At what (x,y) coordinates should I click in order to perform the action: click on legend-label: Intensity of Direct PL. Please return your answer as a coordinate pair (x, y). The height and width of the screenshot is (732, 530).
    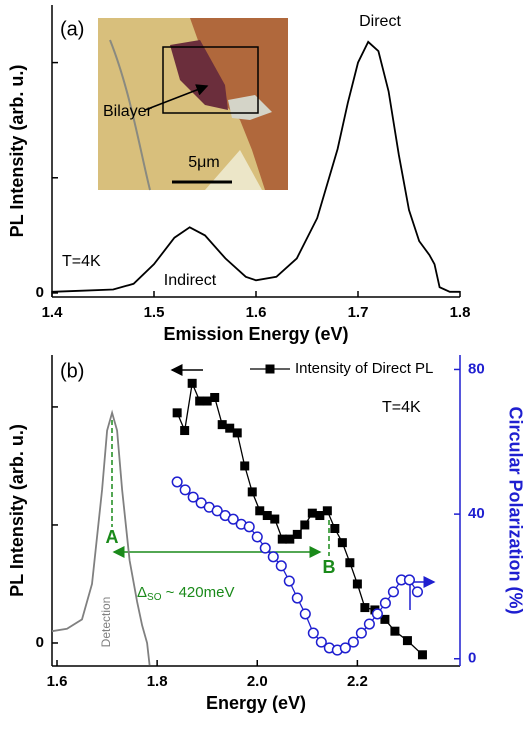
    Looking at the image, I should click on (364, 368).